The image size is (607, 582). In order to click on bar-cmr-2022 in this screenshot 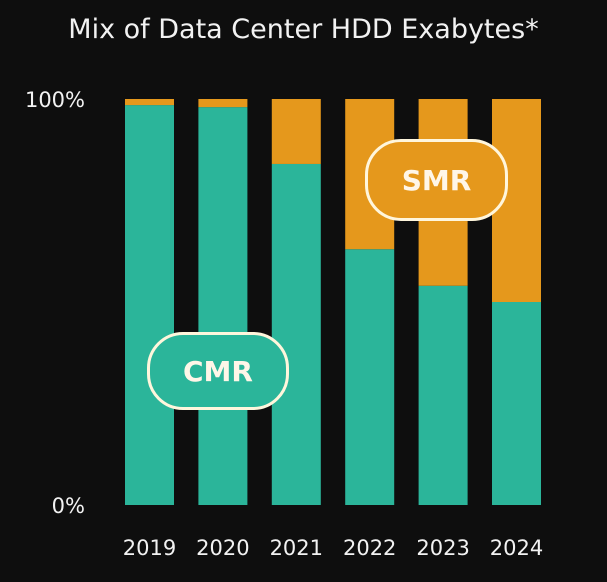, I will do `click(370, 377)`.